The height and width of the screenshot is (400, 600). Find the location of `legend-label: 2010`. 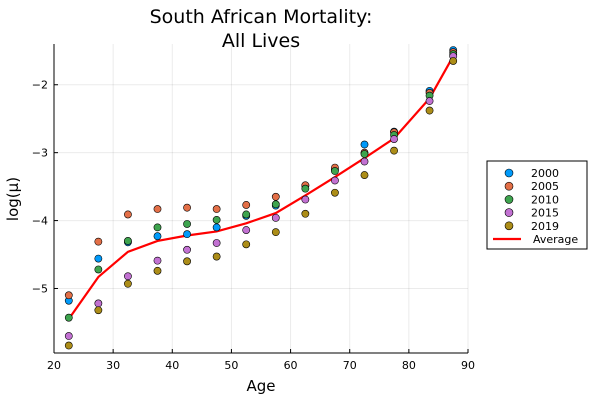

legend-label: 2010 is located at coordinates (545, 199).